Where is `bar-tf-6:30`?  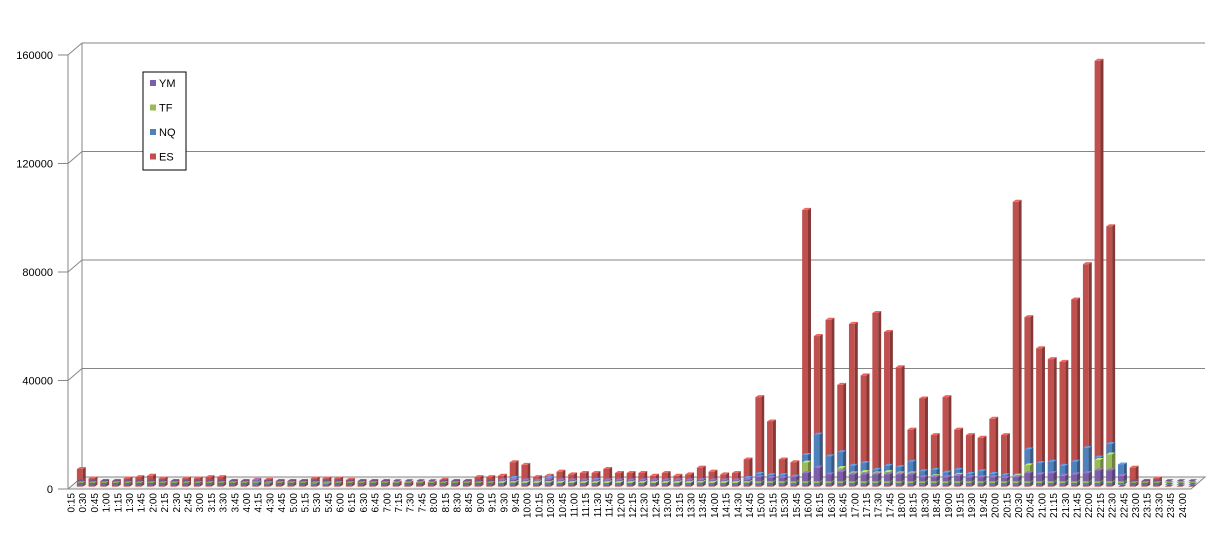
bar-tf-6:30 is located at coordinates (374, 482).